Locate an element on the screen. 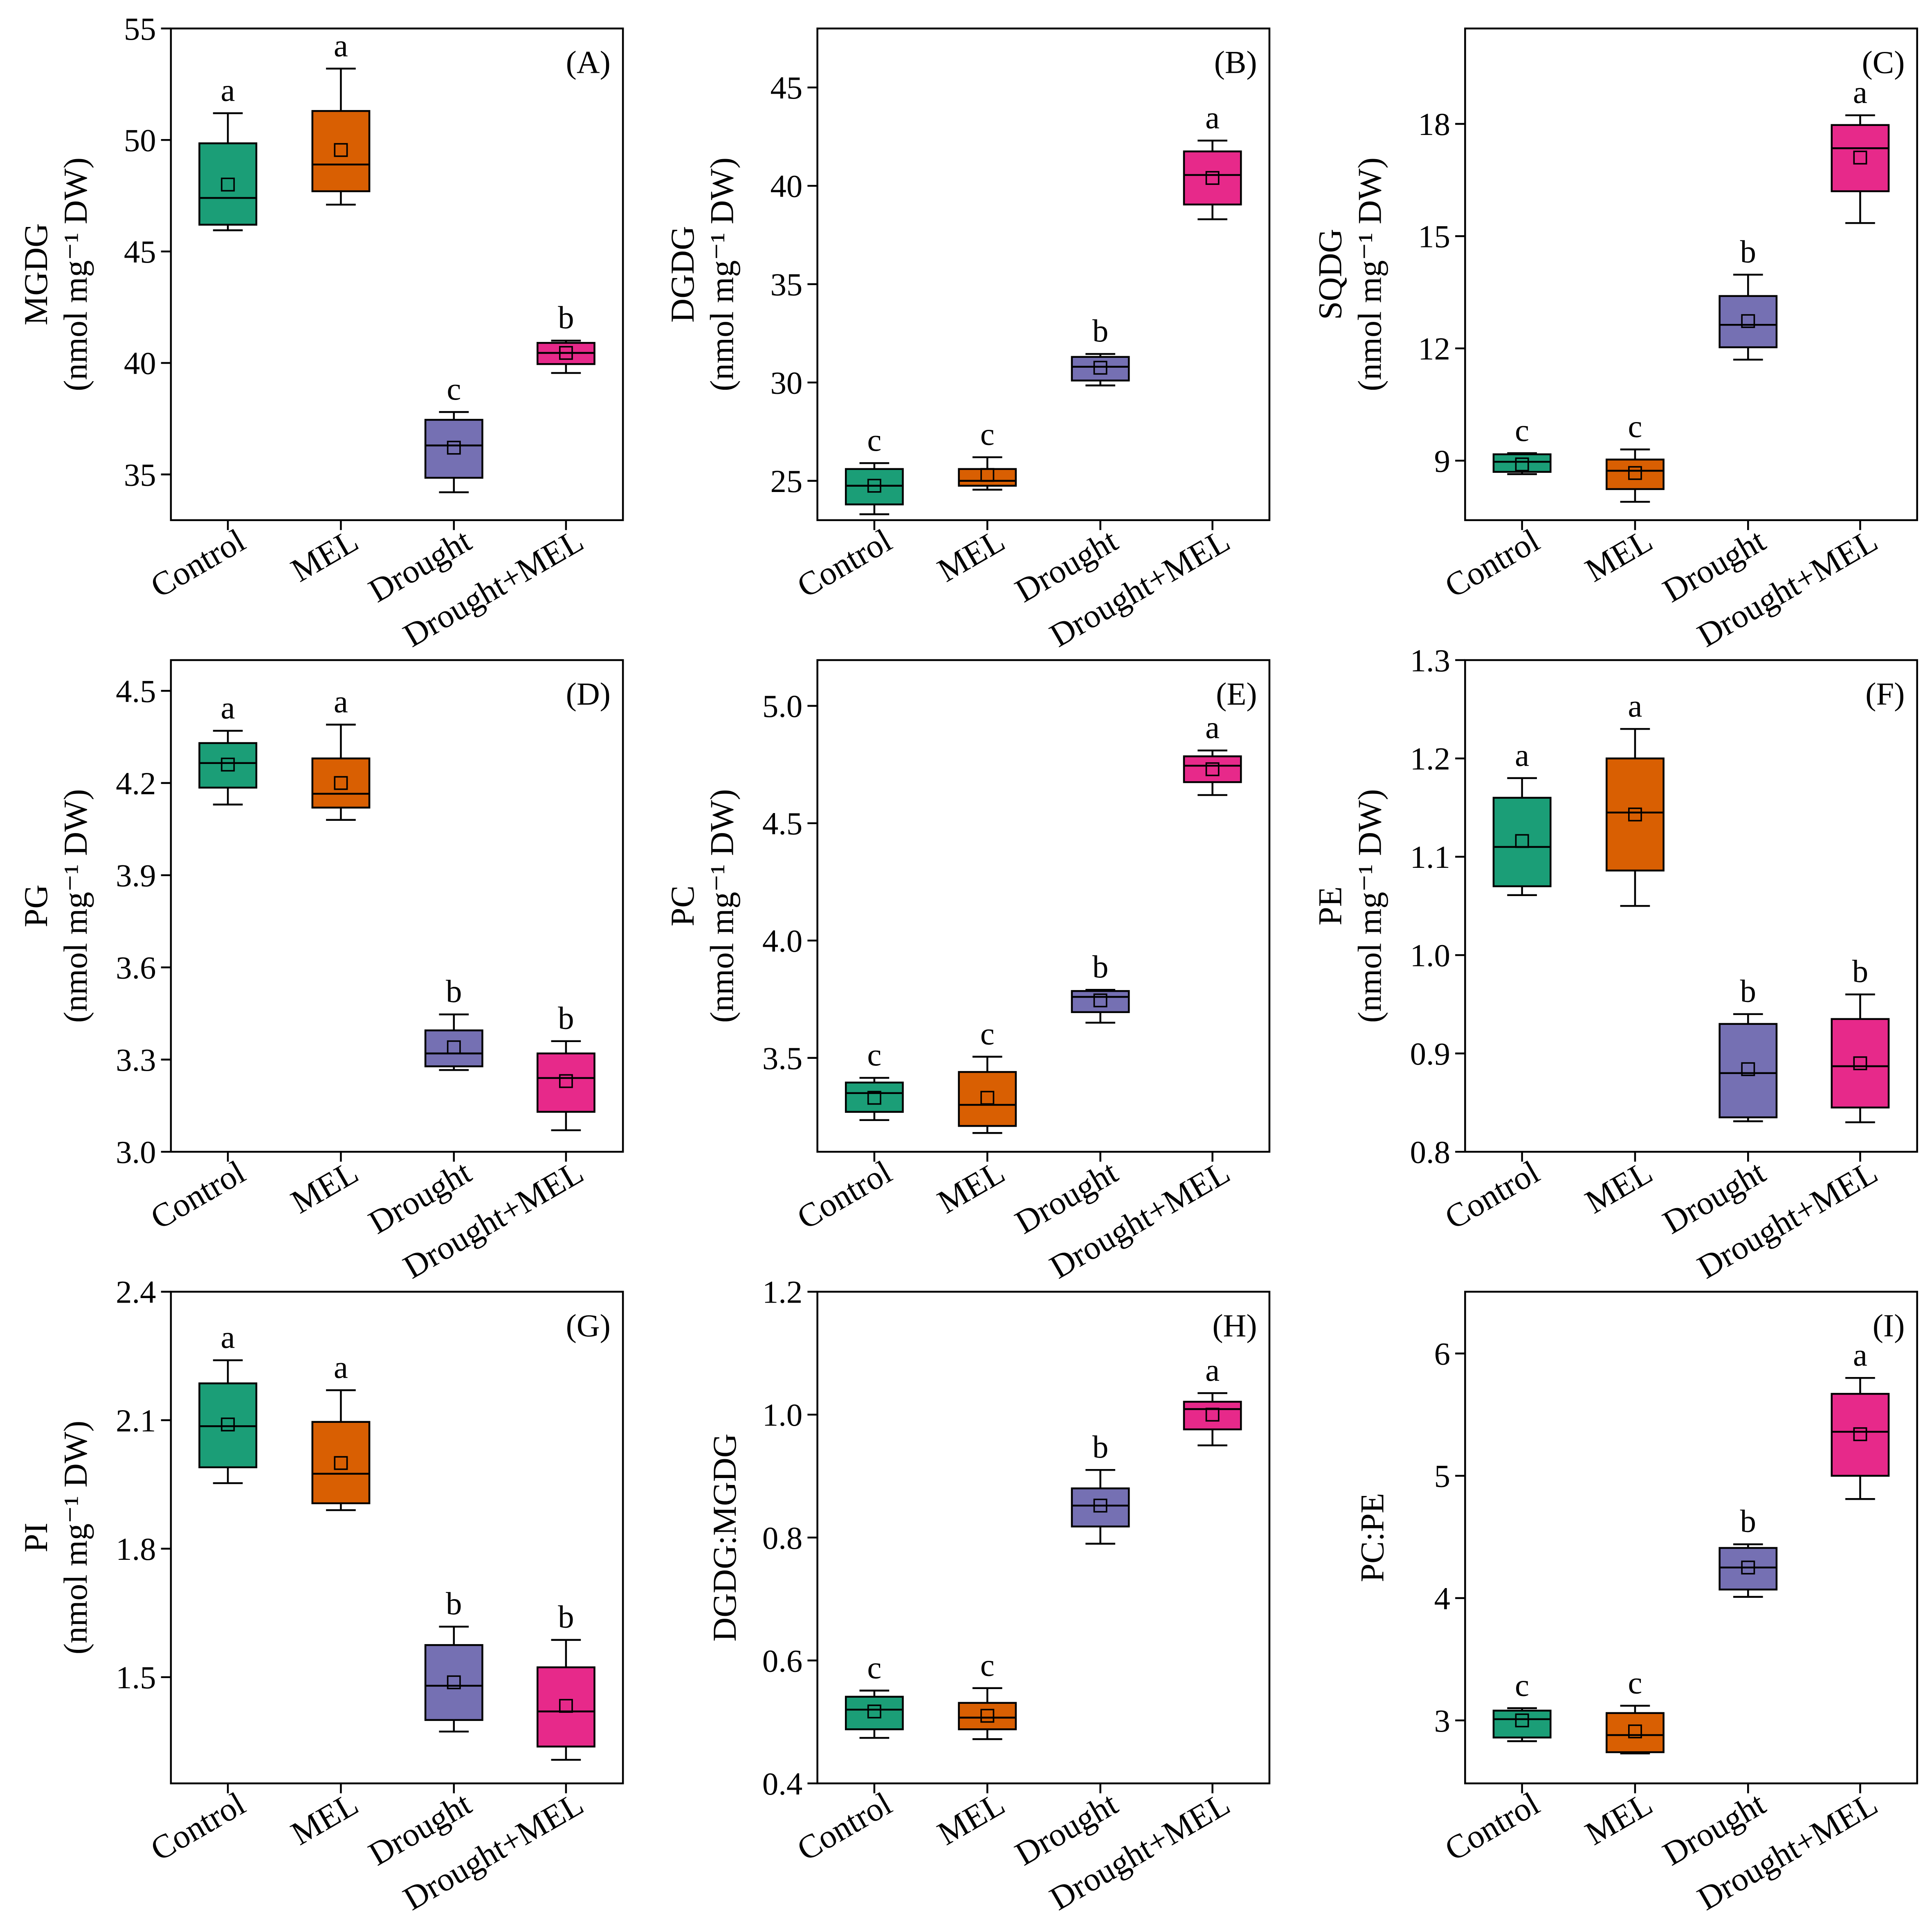  y-axis-label: MGDG is located at coordinates (35, 274).